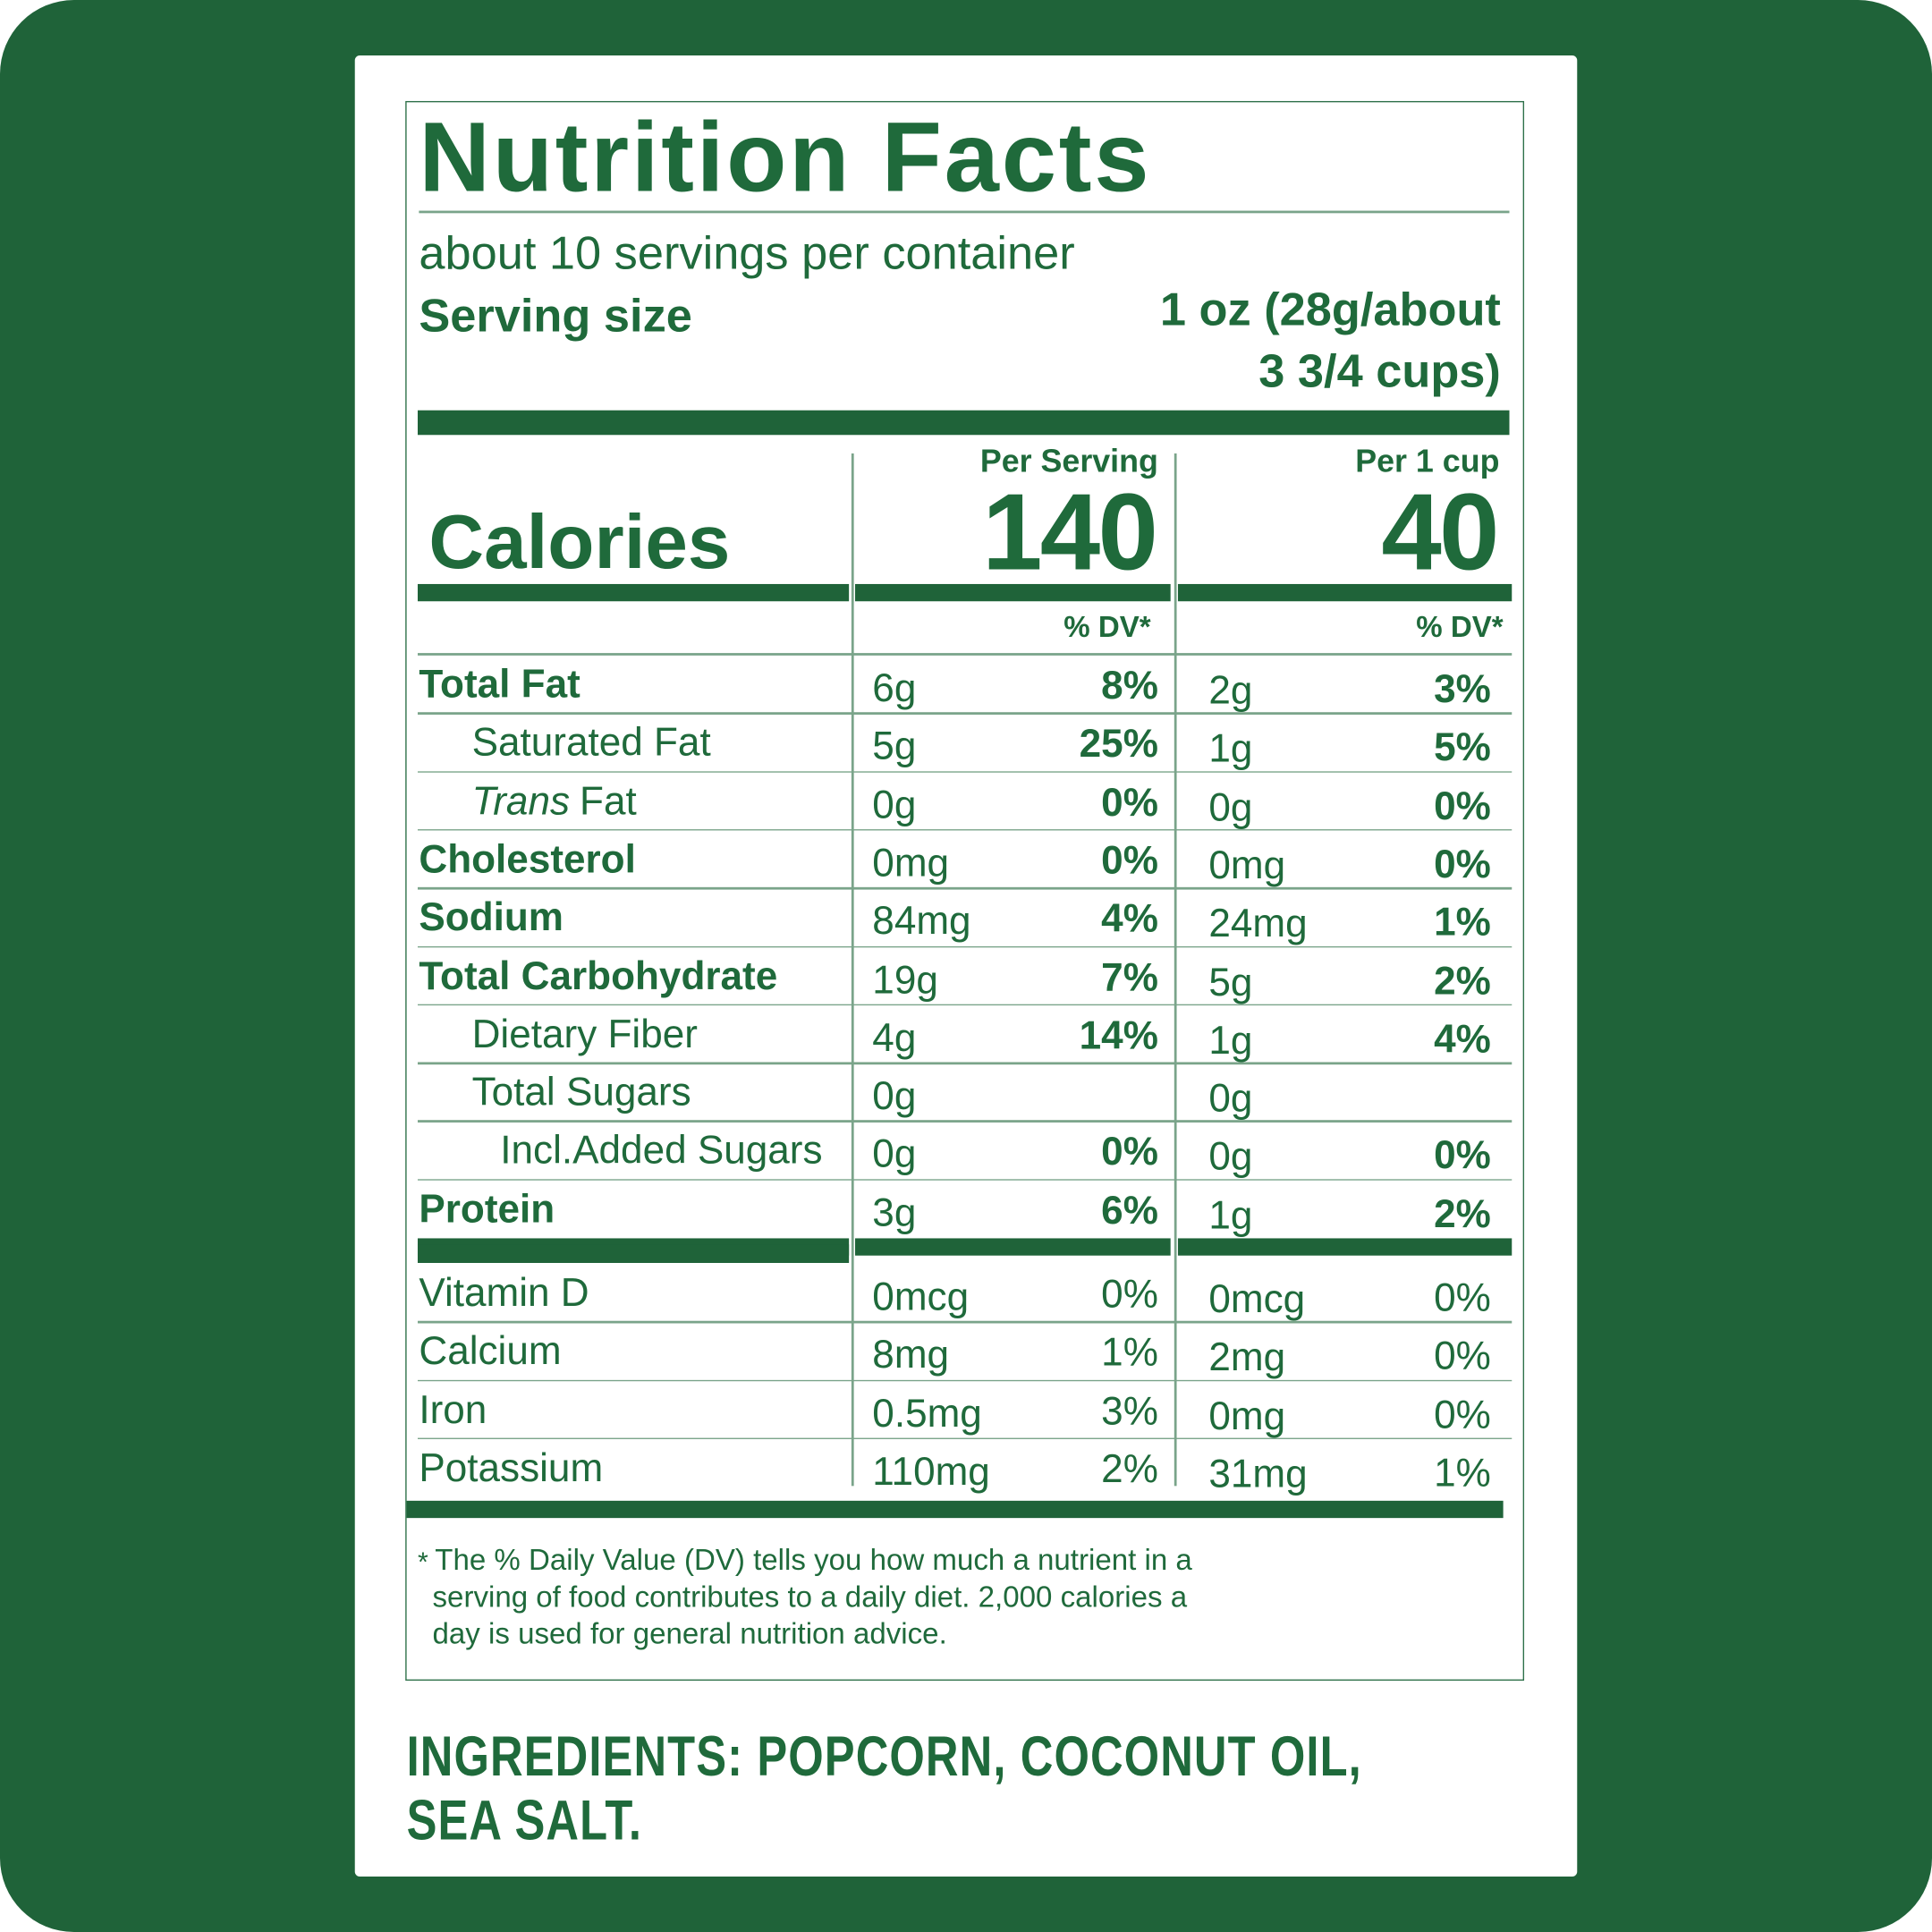 This screenshot has height=1932, width=1932. I want to click on amount: 3g, so click(894, 1212).